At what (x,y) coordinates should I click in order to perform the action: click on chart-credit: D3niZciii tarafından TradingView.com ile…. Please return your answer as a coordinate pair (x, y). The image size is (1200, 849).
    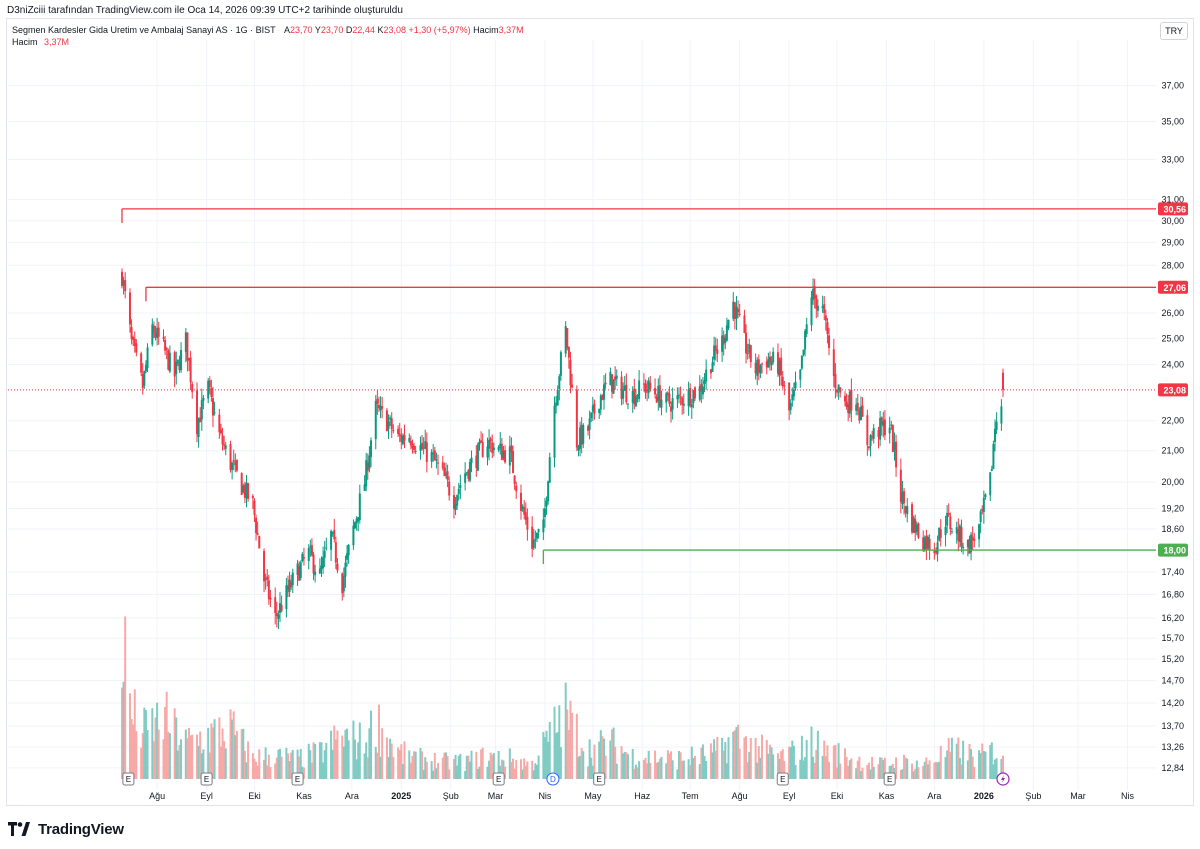
    Looking at the image, I should click on (205, 10).